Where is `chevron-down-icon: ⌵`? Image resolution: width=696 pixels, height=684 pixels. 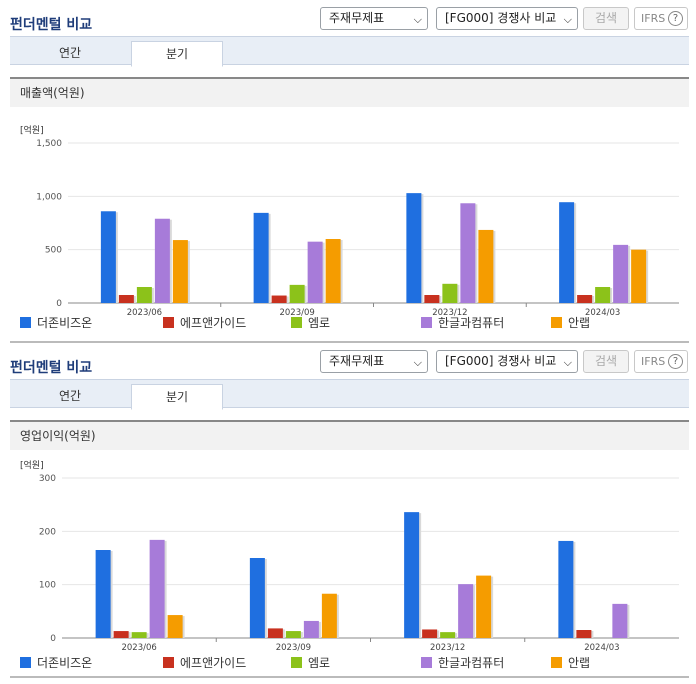
chevron-down-icon: ⌵ is located at coordinates (417, 19).